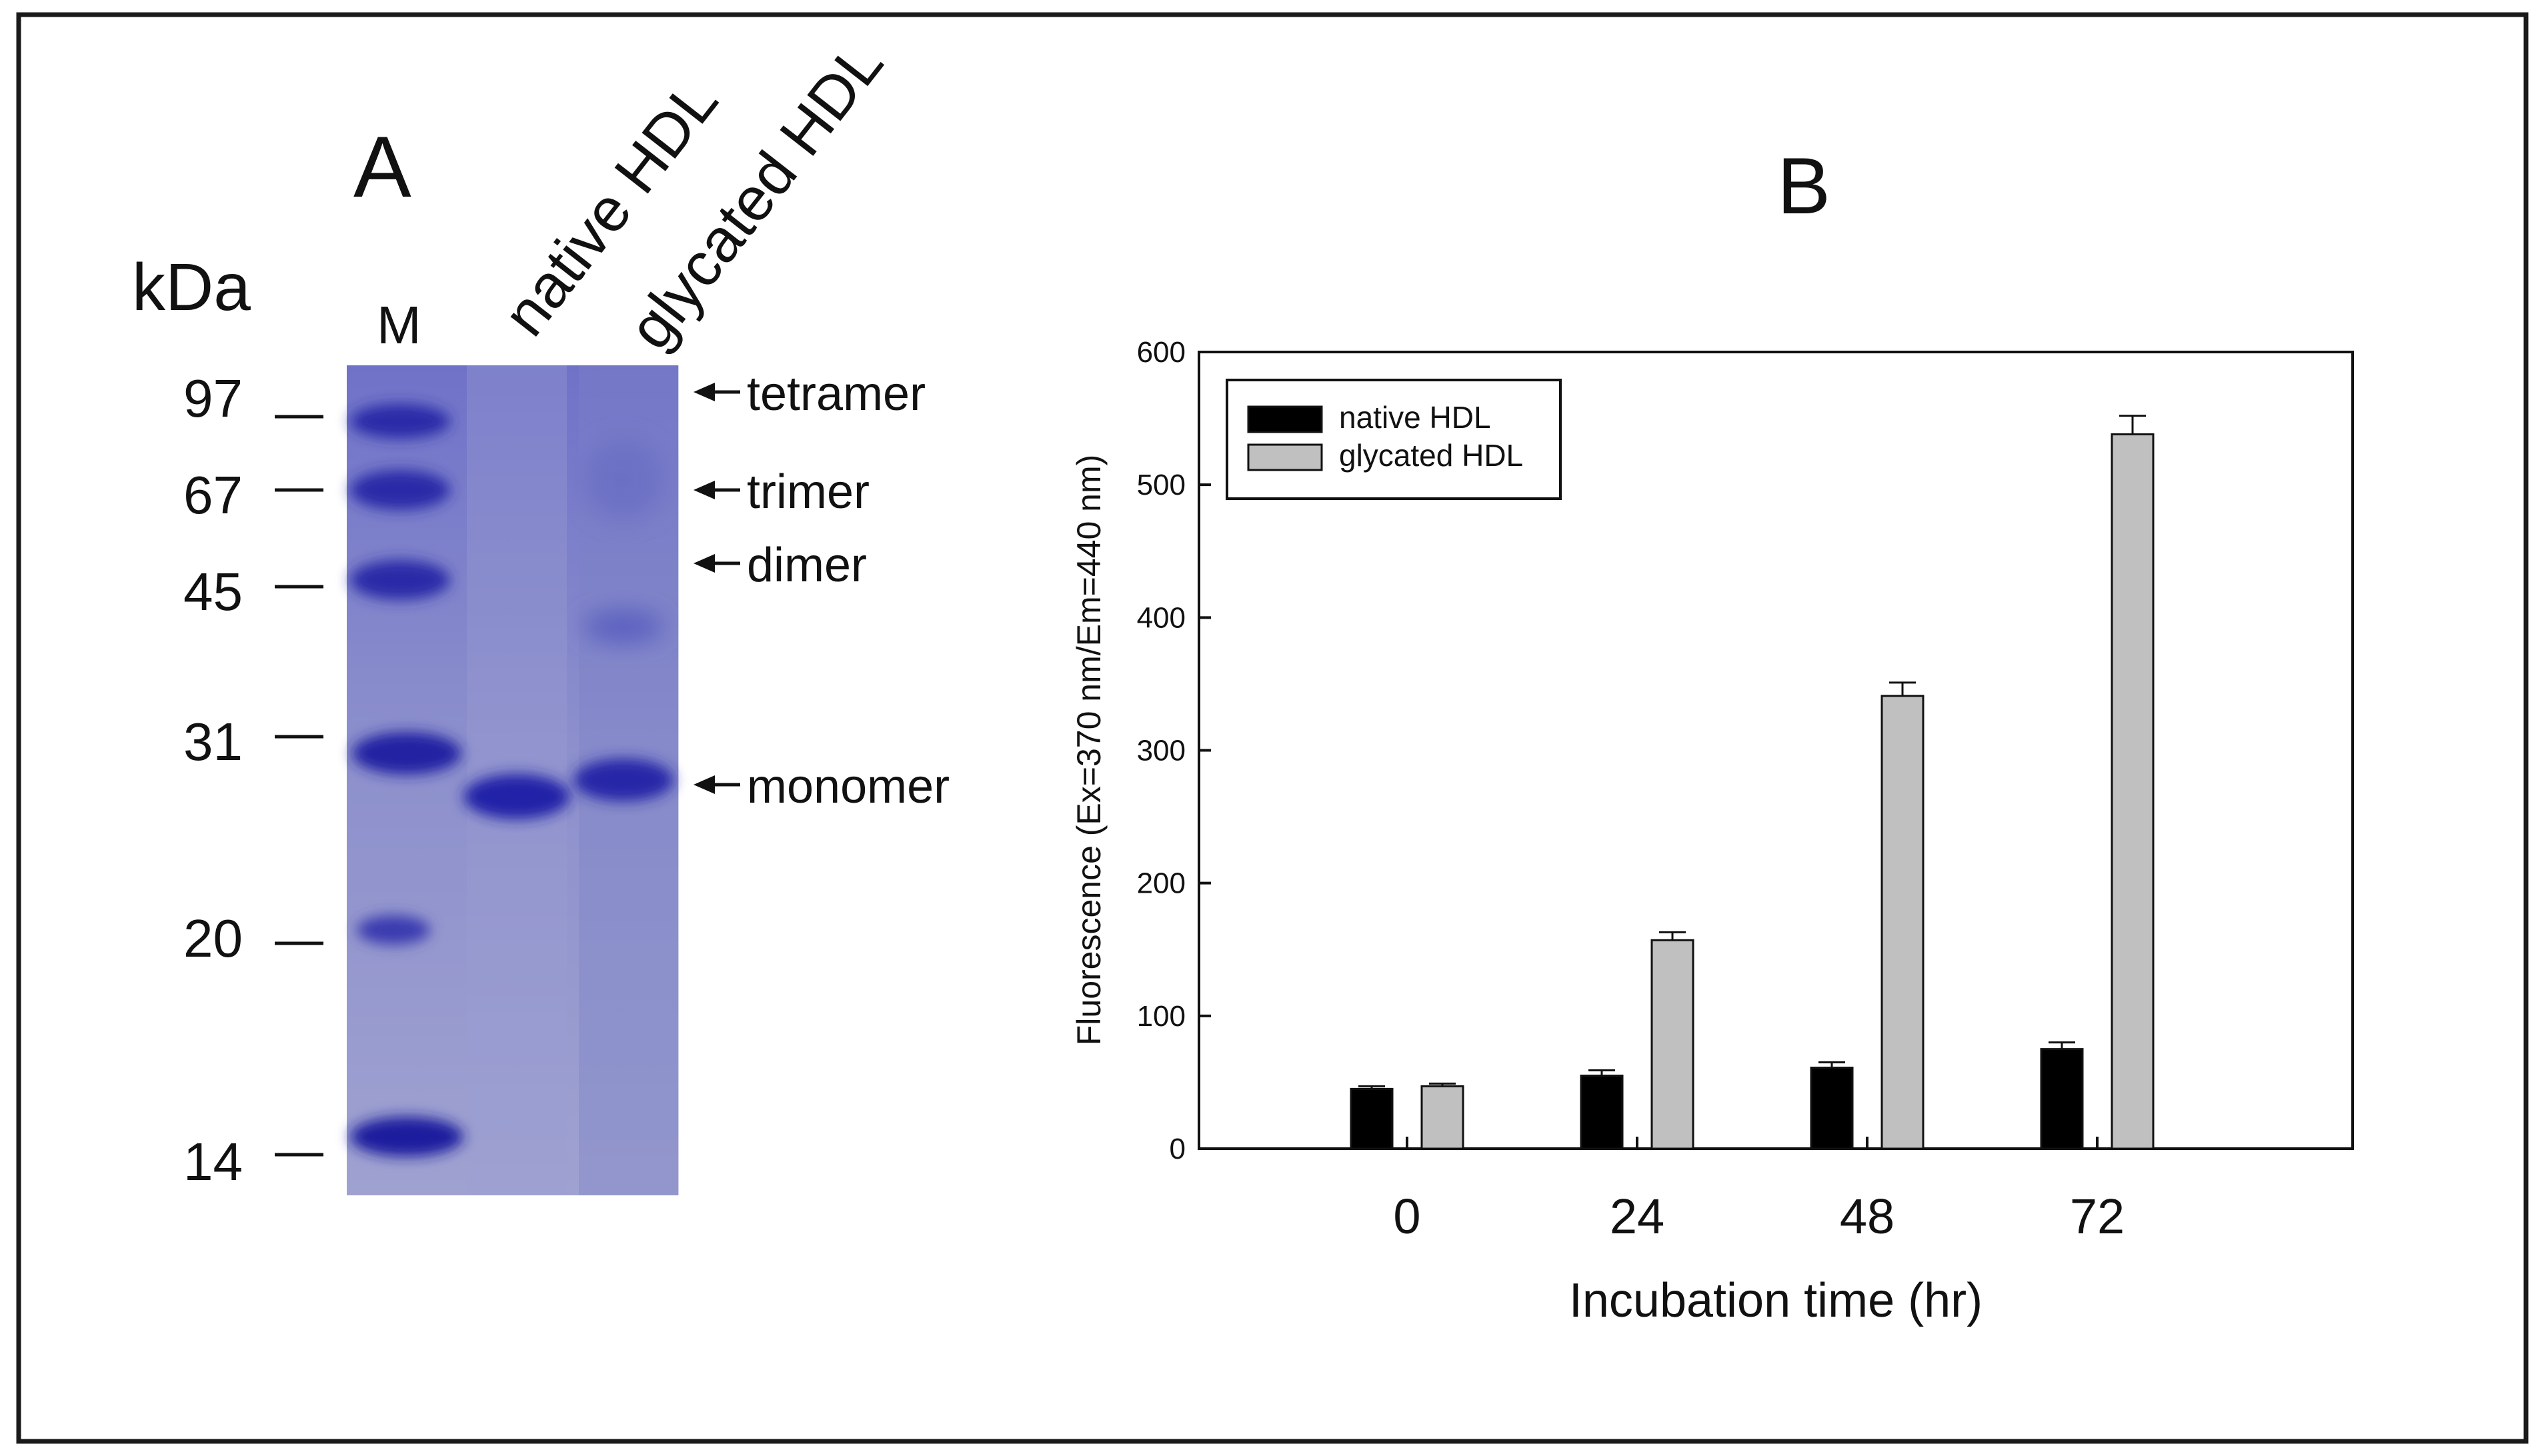 This screenshot has height=1456, width=2544. I want to click on legend-swatch-native-hdl, so click(1285, 419).